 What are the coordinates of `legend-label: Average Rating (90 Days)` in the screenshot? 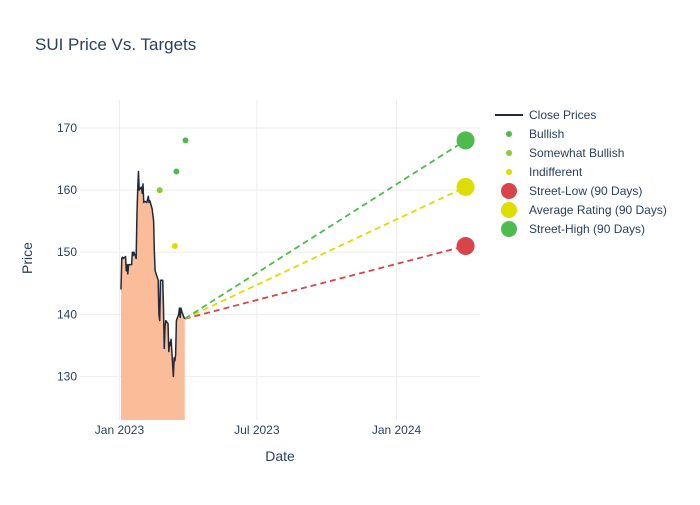 It's located at (598, 210).